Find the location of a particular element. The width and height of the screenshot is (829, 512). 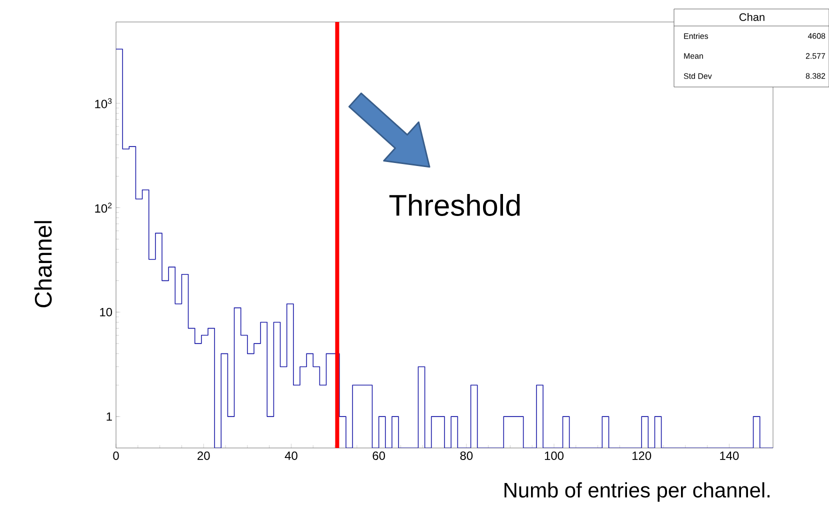

x-tick-label: 120 is located at coordinates (642, 456).